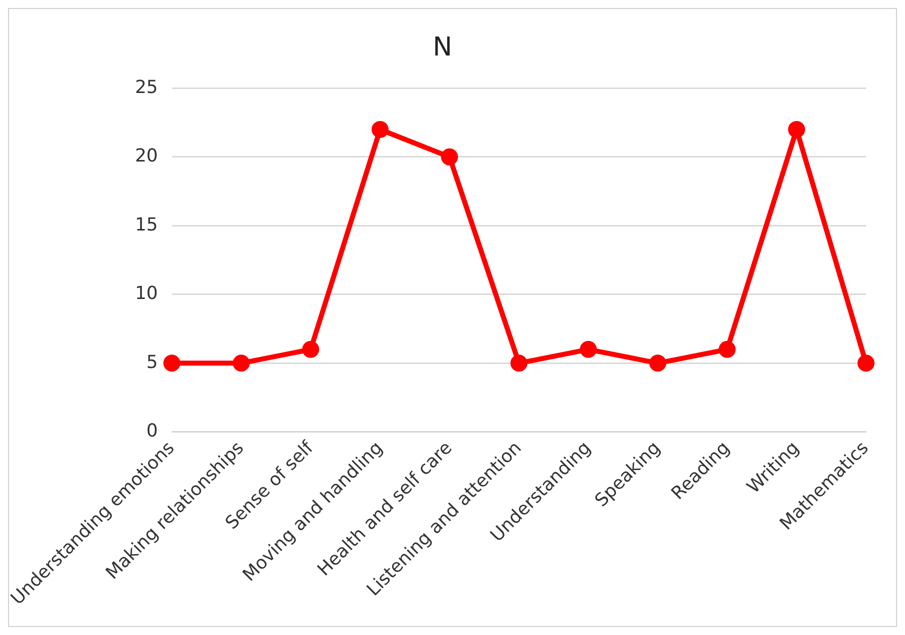 The image size is (905, 635). What do you see at coordinates (146, 156) in the screenshot?
I see `y-tick-label: 20` at bounding box center [146, 156].